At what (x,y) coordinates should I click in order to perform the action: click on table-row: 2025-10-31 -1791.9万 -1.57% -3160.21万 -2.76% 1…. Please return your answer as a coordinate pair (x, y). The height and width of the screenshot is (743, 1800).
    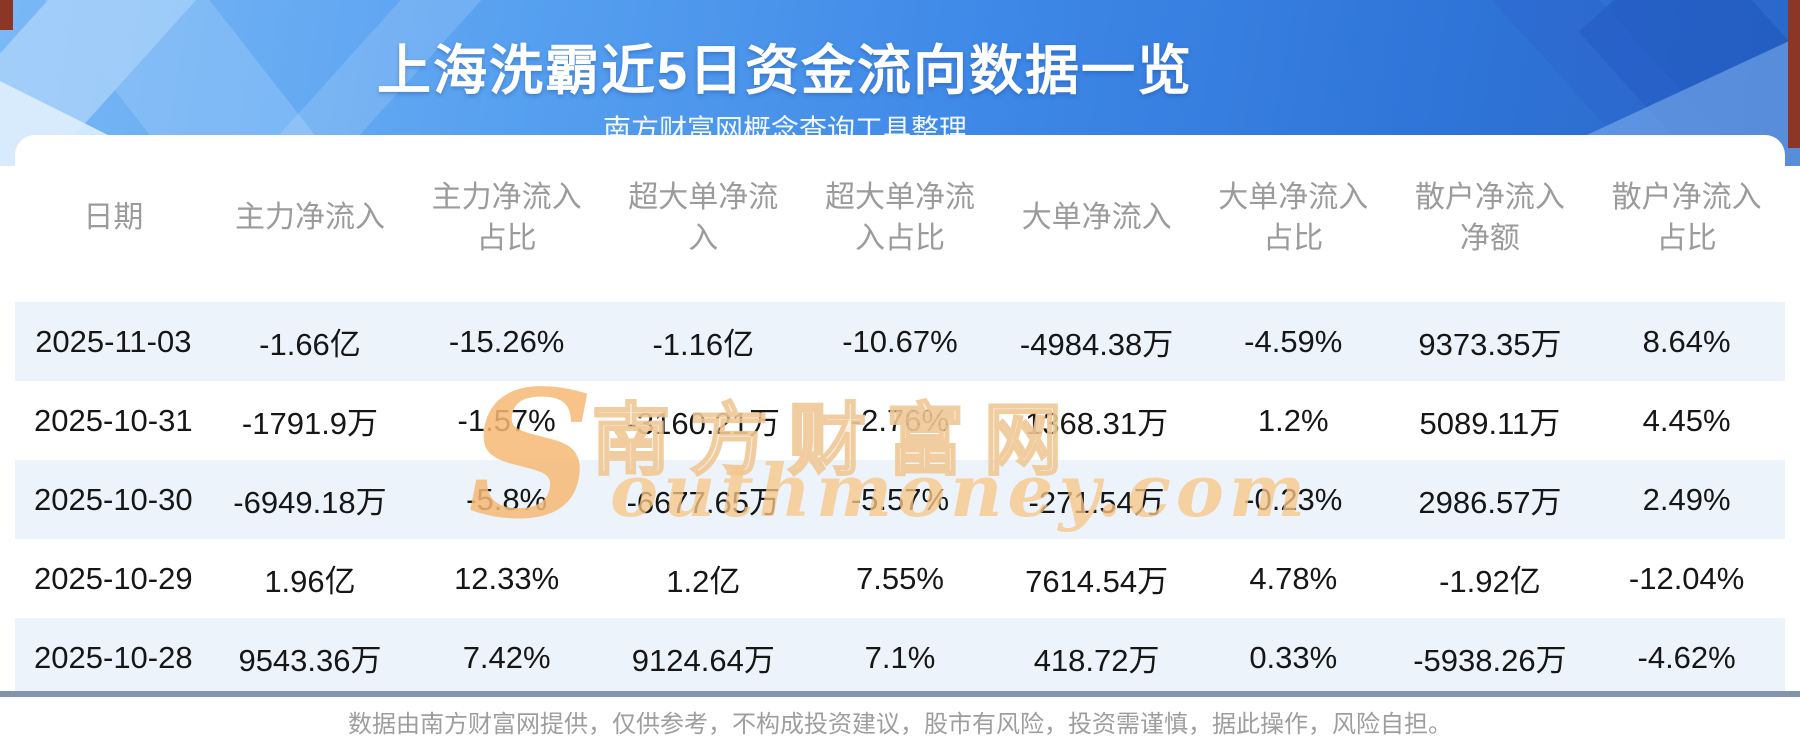
    Looking at the image, I should click on (900, 420).